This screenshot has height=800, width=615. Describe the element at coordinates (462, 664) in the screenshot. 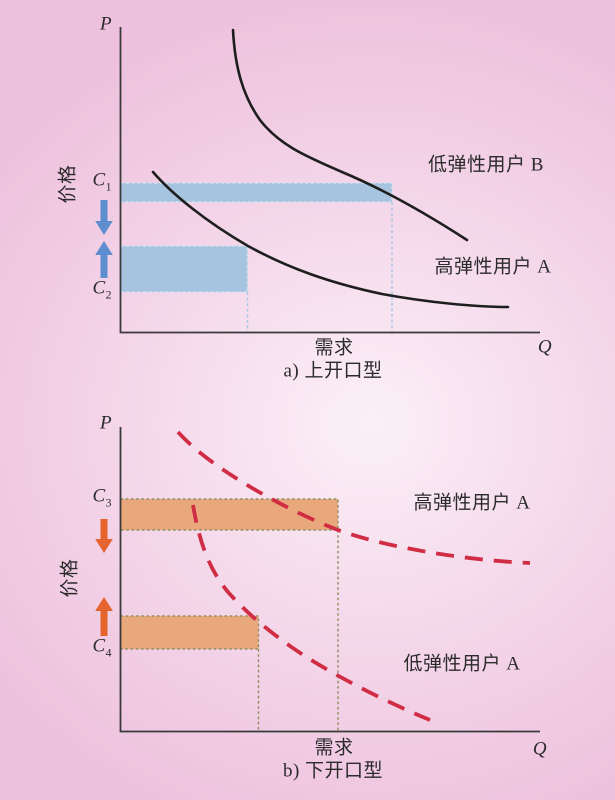

I see `curve-label-low-elasticity-a: 低弹性用户 A` at that location.